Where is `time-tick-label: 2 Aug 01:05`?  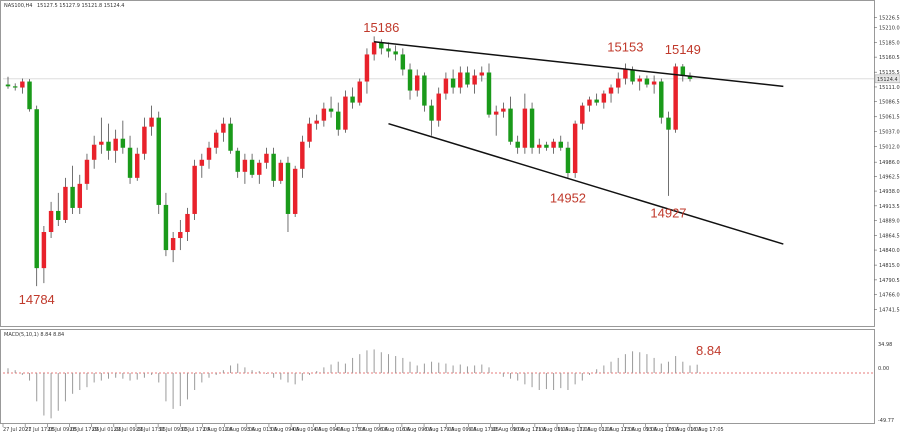
time-tick-label: 2 Aug 01:05 is located at coordinates (217, 430).